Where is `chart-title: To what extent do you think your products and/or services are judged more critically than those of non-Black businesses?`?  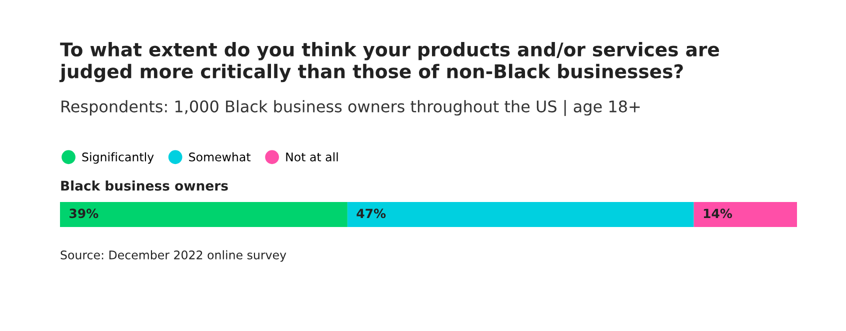
chart-title: To what extent do you think your products and/or services are judged more critically than those of non-Black businesses? is located at coordinates (389, 62).